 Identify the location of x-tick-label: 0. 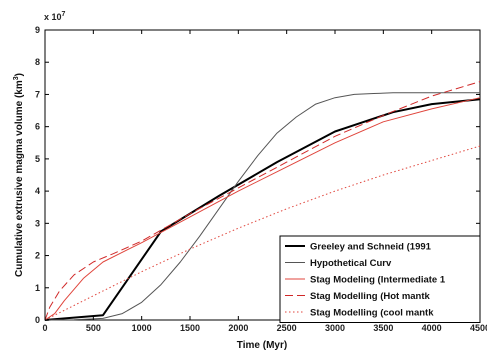
(44, 328).